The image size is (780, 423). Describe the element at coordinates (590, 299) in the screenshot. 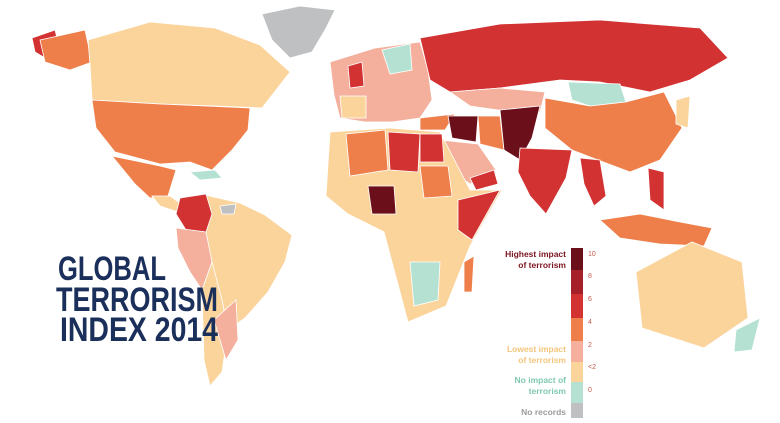

I see `legend-scale-label: 6` at that location.